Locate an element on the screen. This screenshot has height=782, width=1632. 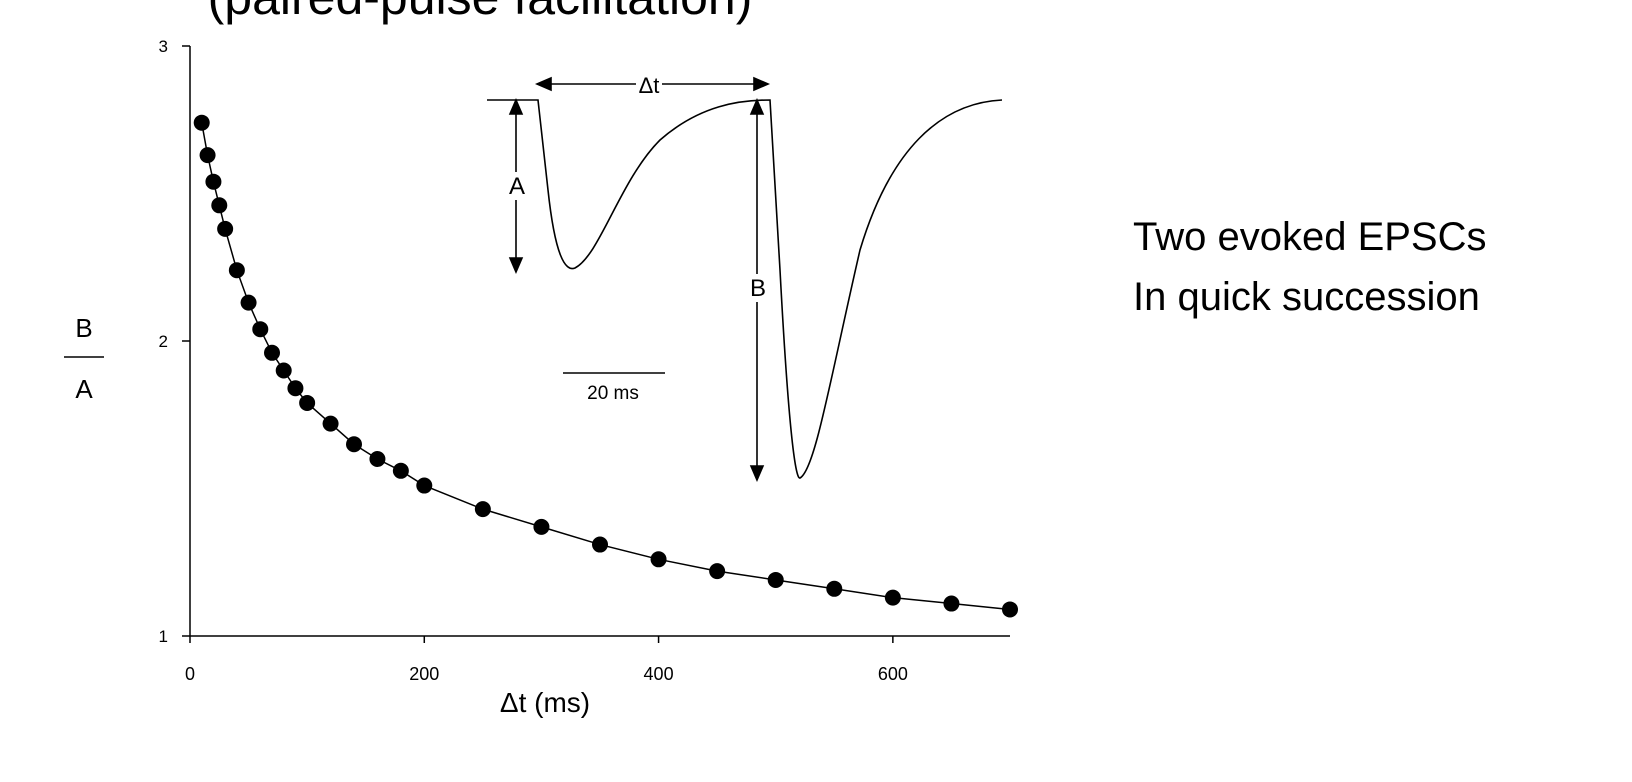
b-label: B is located at coordinates (758, 288).